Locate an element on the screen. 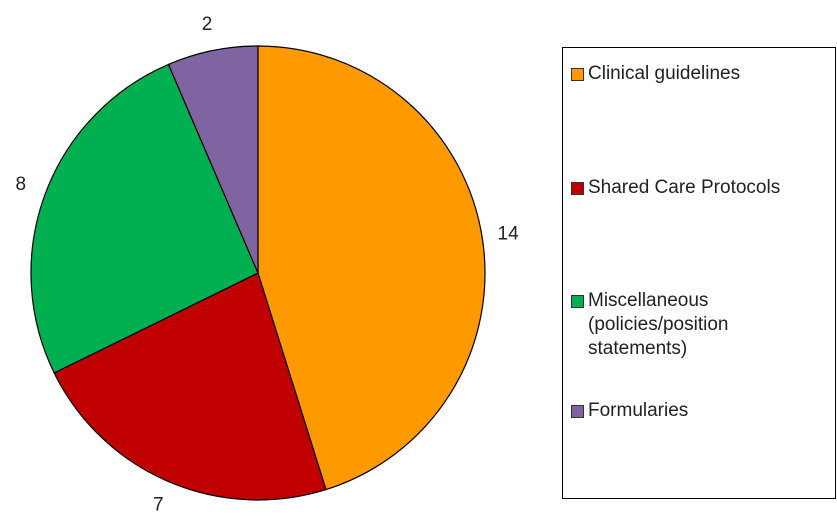  legend-label: Formularies is located at coordinates (638, 410).